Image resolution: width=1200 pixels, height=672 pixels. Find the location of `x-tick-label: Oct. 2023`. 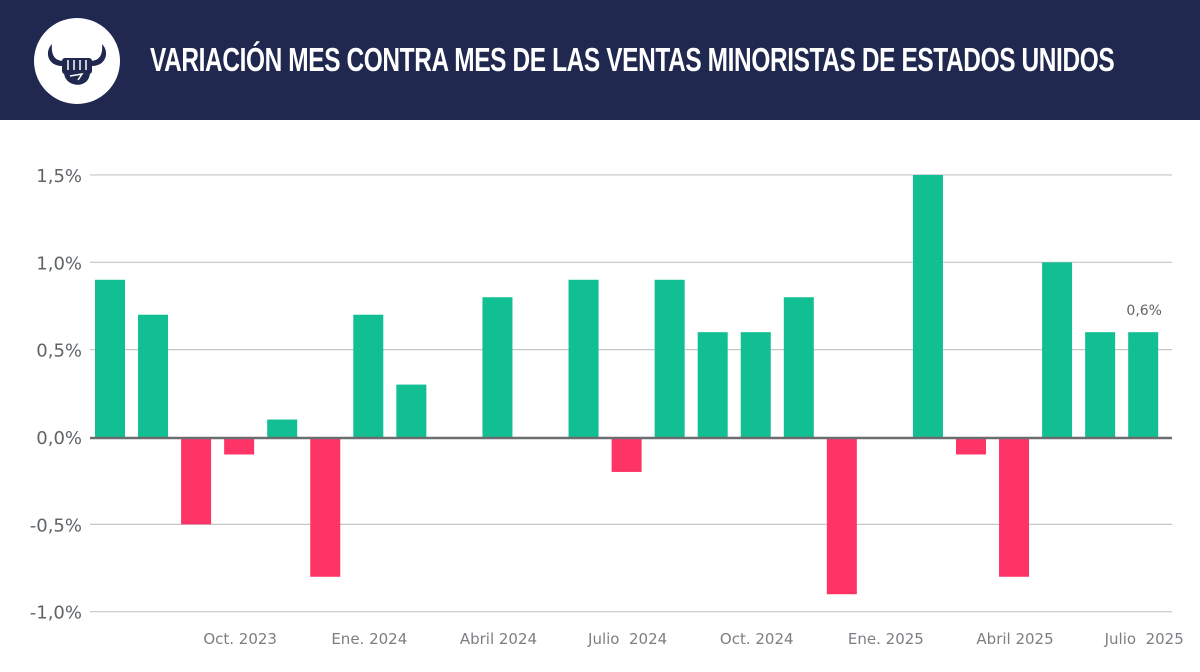

x-tick-label: Oct. 2023 is located at coordinates (240, 639).